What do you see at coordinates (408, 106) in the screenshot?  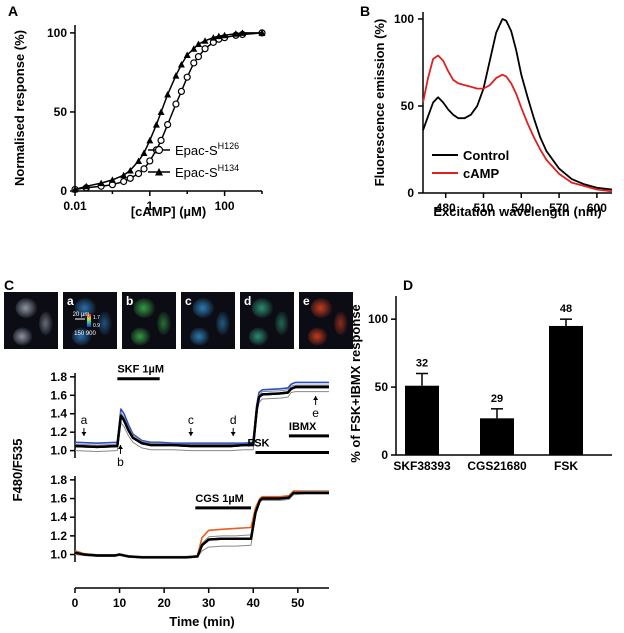 I see `b-y-tick-label: 50` at bounding box center [408, 106].